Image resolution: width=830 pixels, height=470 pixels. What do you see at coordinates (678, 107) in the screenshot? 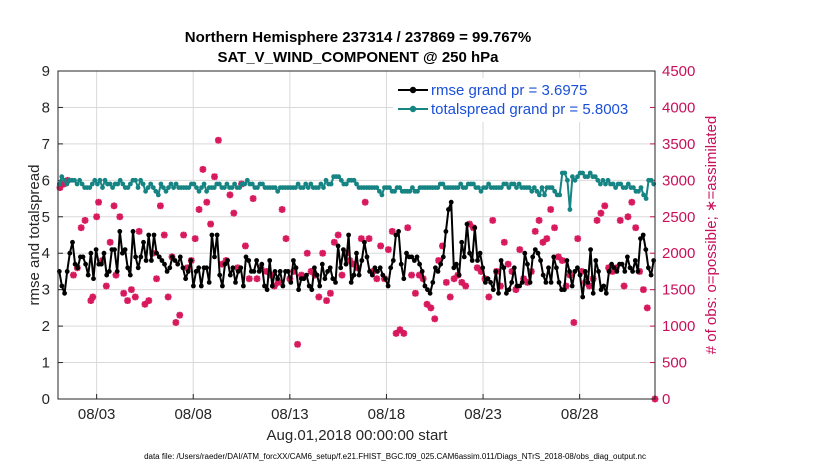
I see `y-tick-label-right: 4000` at bounding box center [678, 107].